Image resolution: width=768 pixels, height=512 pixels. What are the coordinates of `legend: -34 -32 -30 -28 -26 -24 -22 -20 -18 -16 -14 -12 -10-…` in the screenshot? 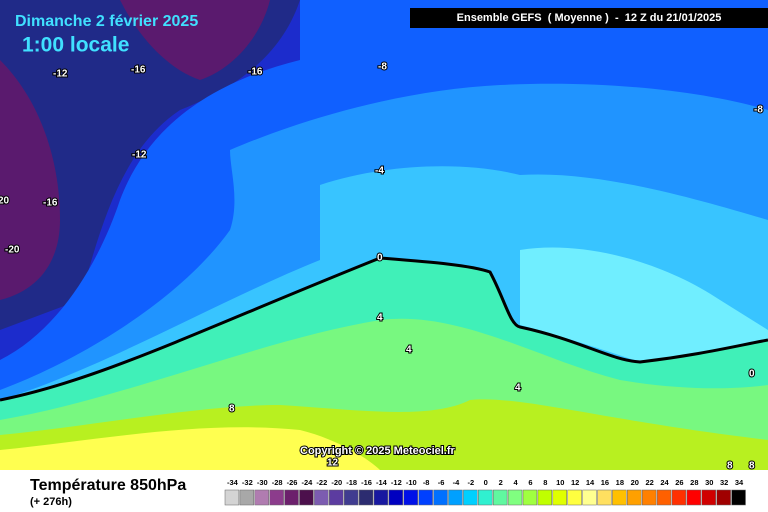 It's located at (485, 492).